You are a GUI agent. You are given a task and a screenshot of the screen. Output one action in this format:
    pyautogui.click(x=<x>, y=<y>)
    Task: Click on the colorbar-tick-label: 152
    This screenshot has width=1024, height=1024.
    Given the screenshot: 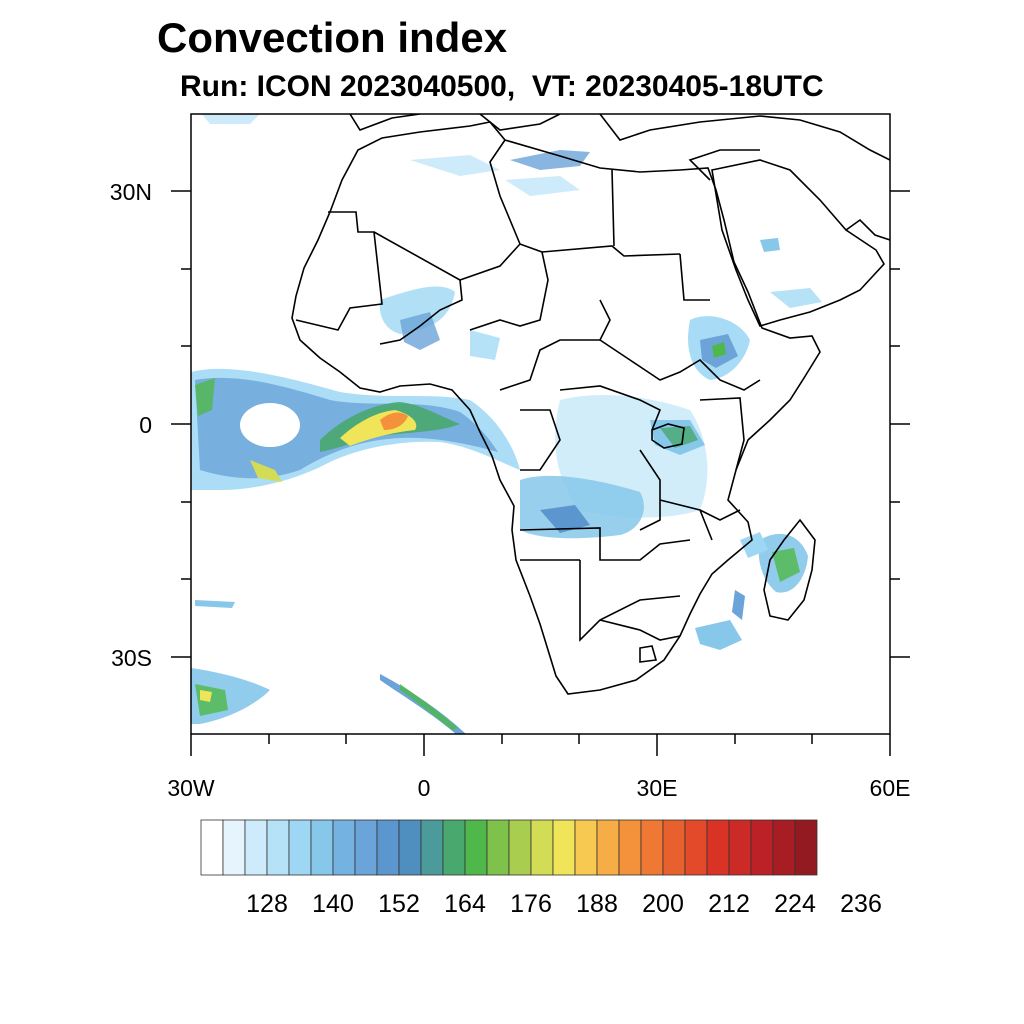 What is the action you would take?
    pyautogui.click(x=399, y=904)
    